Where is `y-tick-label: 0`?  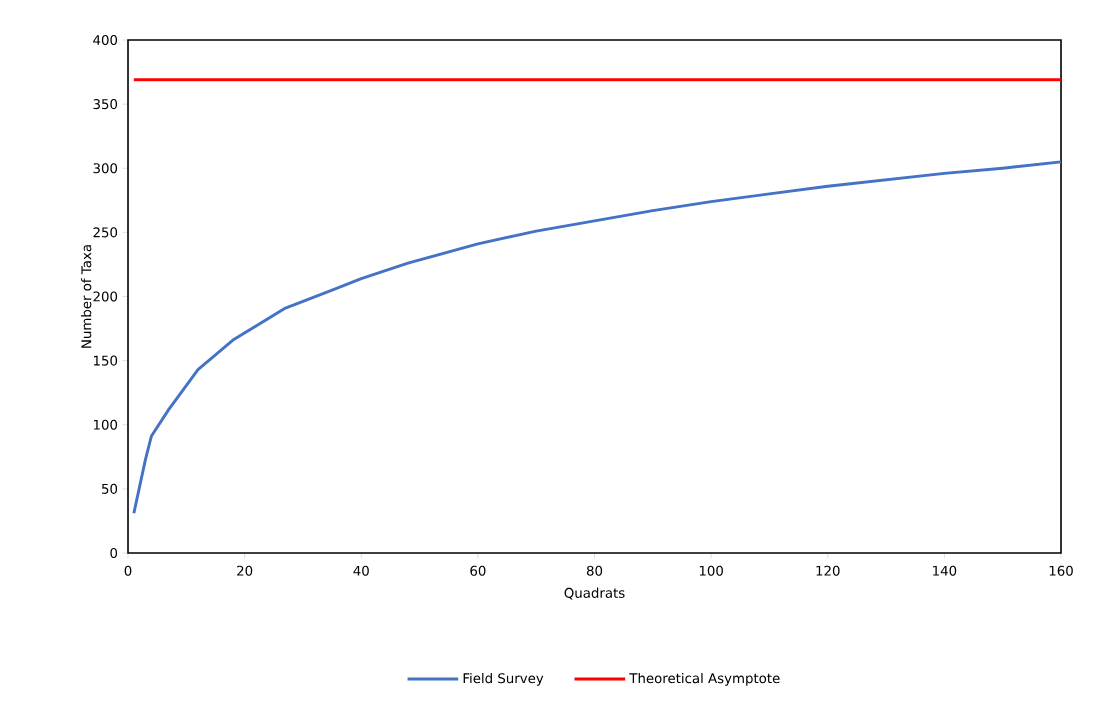
y-tick-label: 0 is located at coordinates (114, 553).